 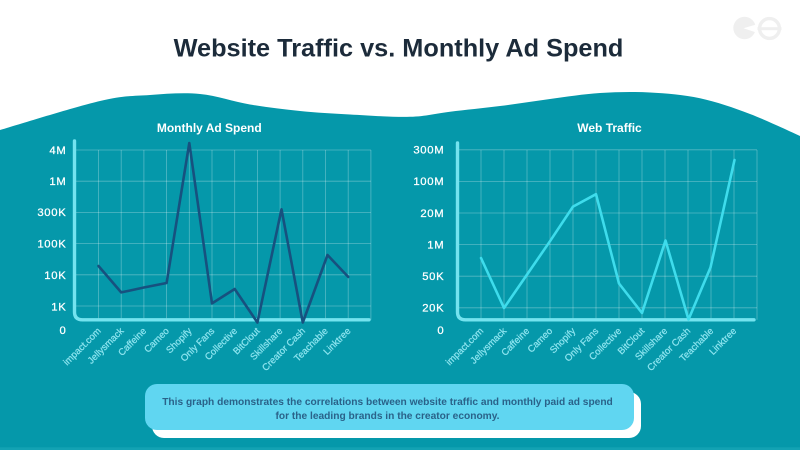 What do you see at coordinates (432, 214) in the screenshot?
I see `svg-text: 20M` at bounding box center [432, 214].